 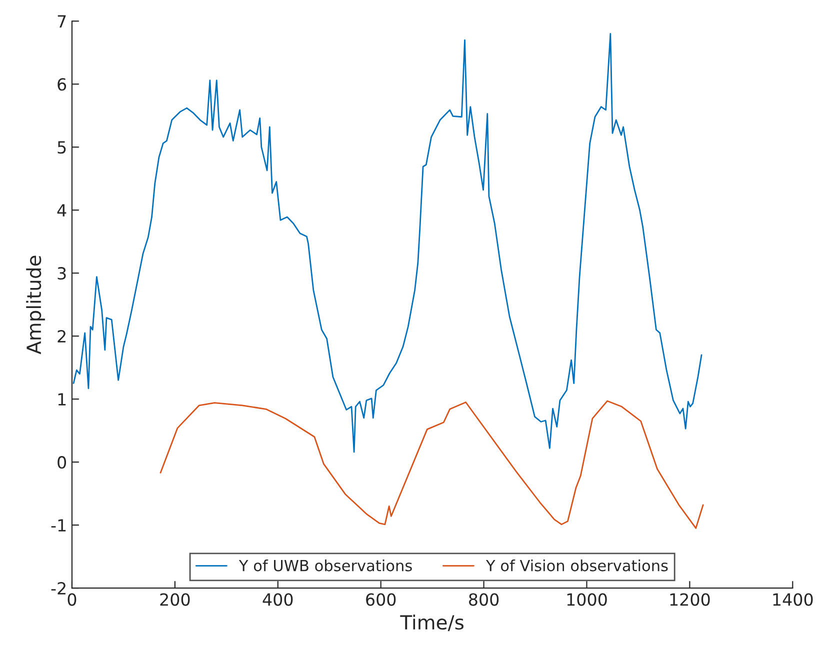 I want to click on x-tick-label: 600, so click(x=381, y=599).